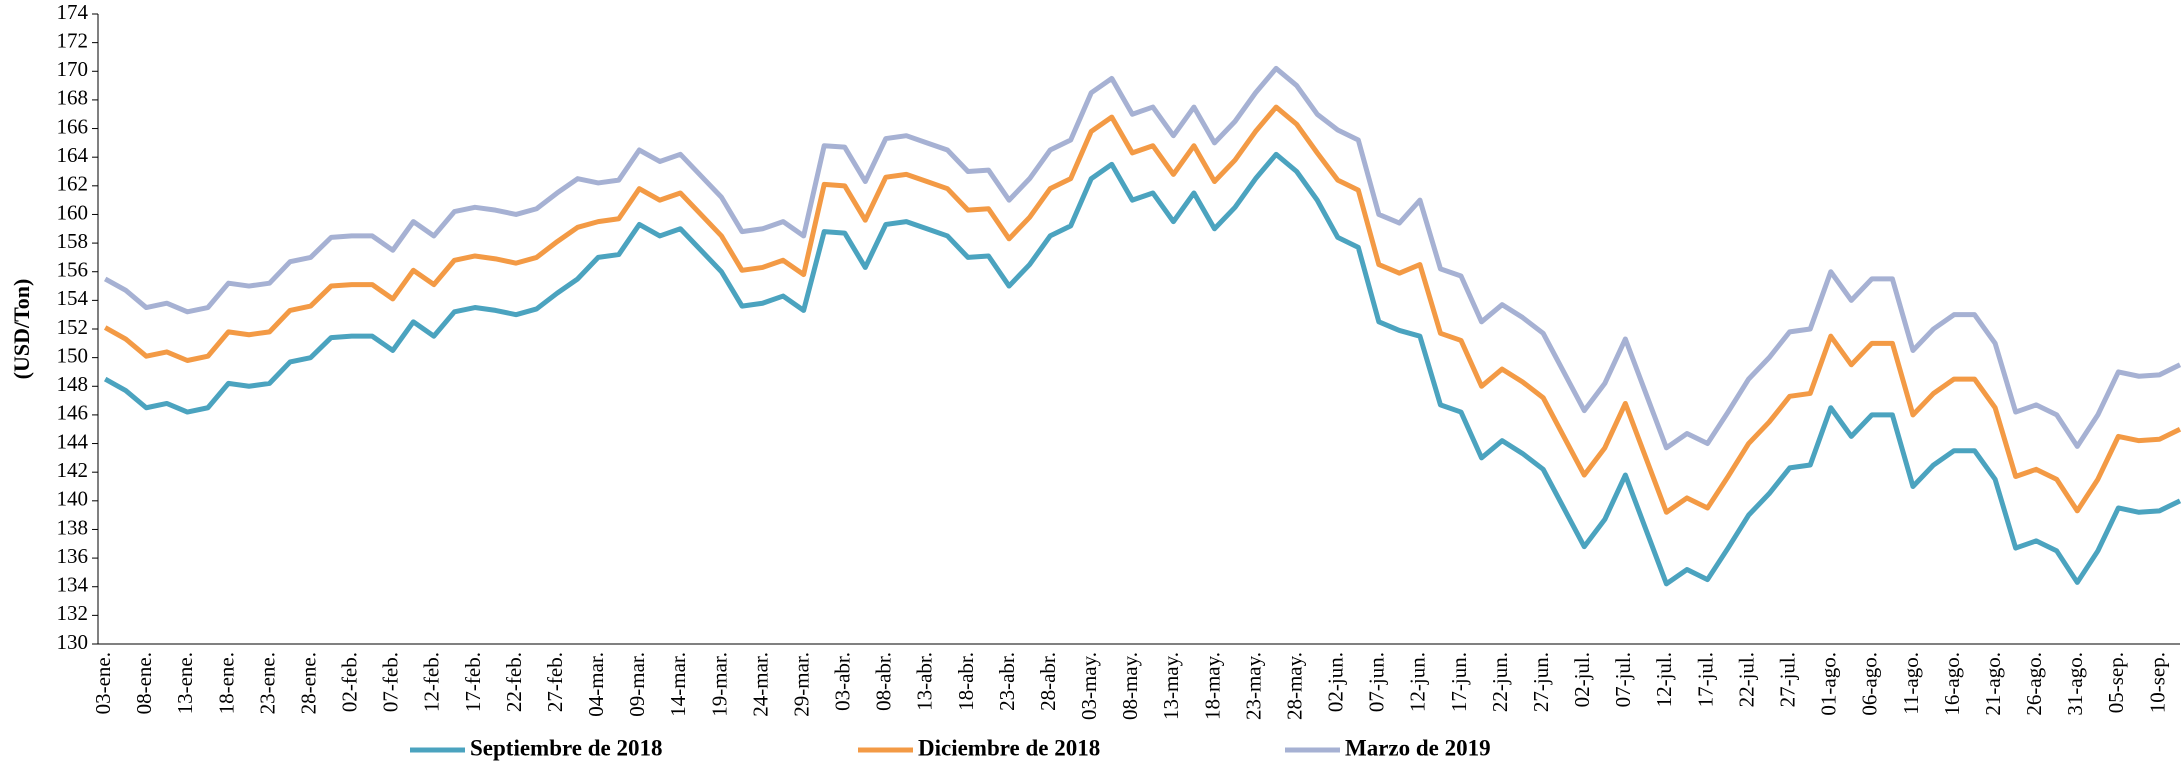 The width and height of the screenshot is (2184, 764). What do you see at coordinates (473, 682) in the screenshot?
I see `x-tick-label: 17-feb.` at bounding box center [473, 682].